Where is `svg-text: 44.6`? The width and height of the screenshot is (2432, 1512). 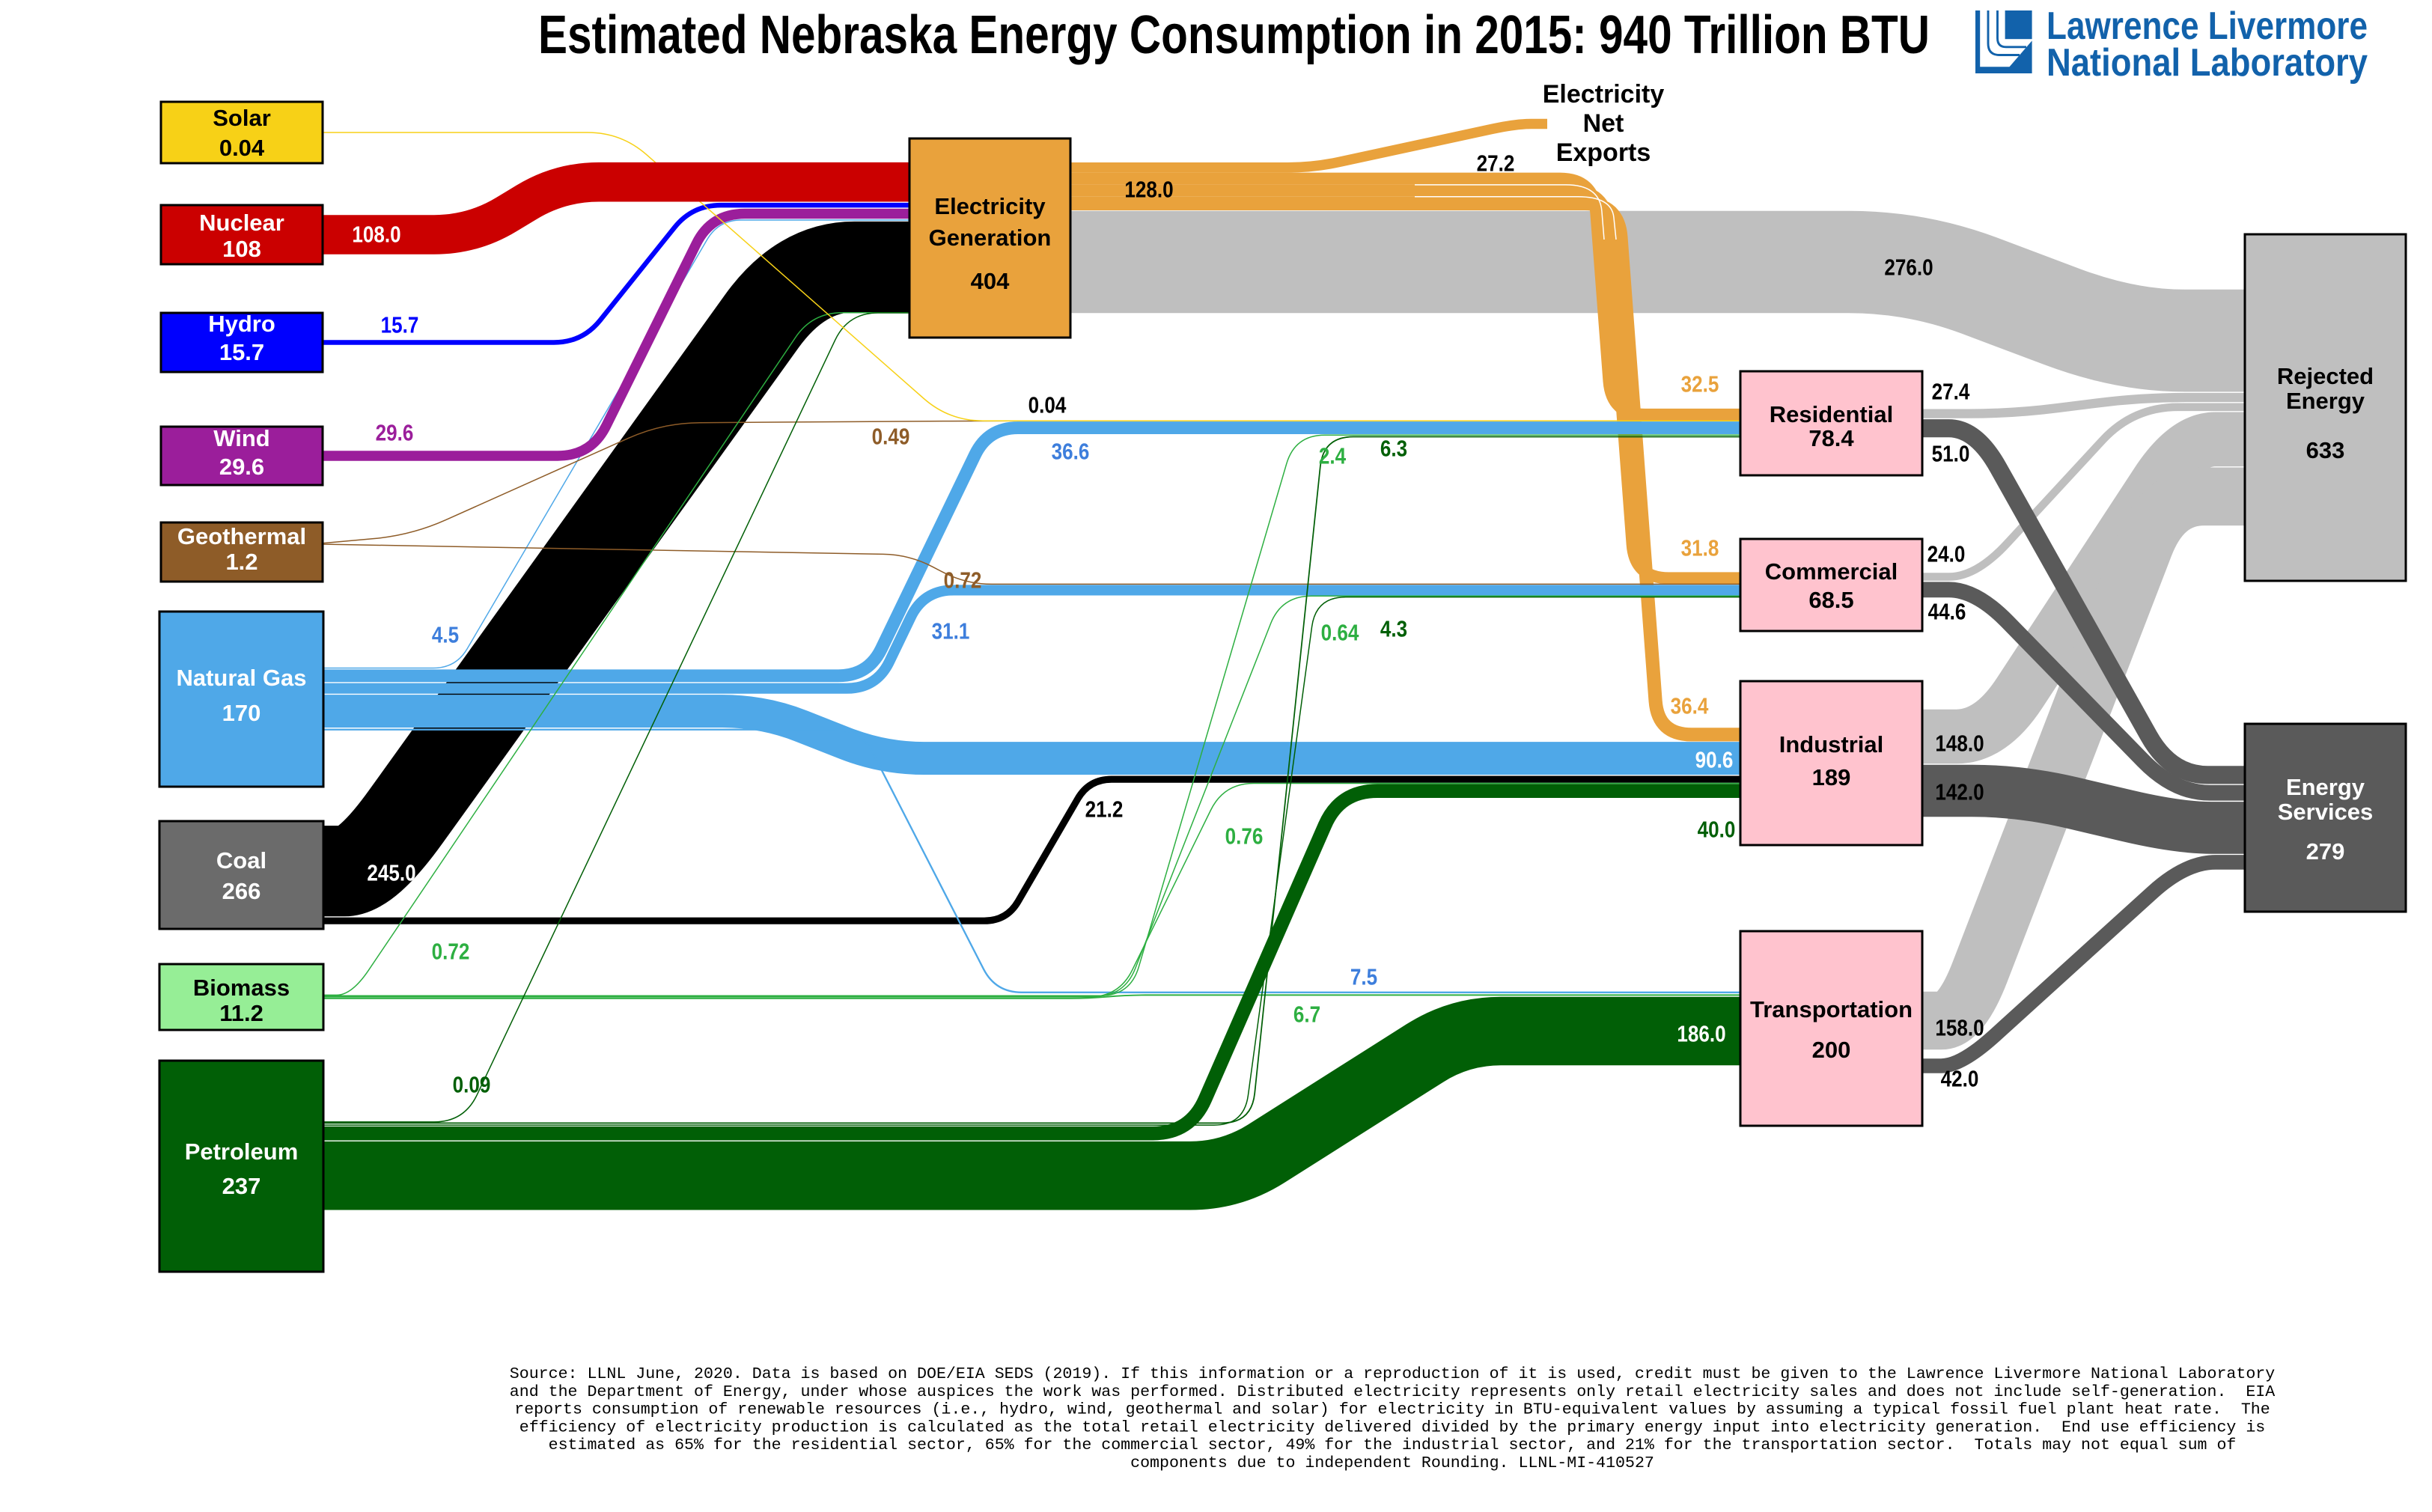
svg-text: 44.6 is located at coordinates (1947, 612).